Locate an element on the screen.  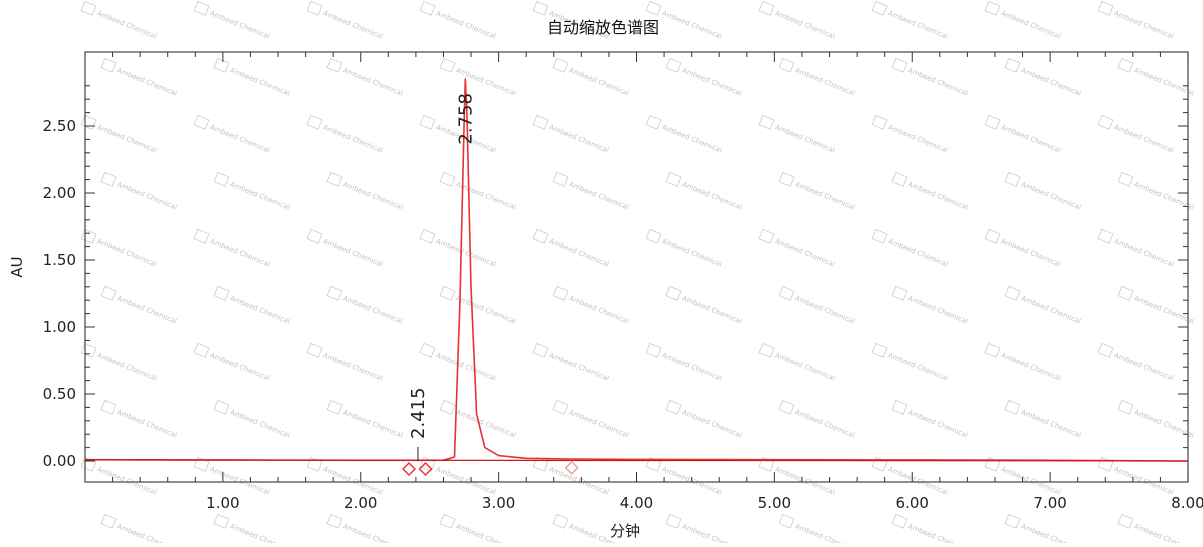
y-tick-label: 0.50 is located at coordinates (59, 394).